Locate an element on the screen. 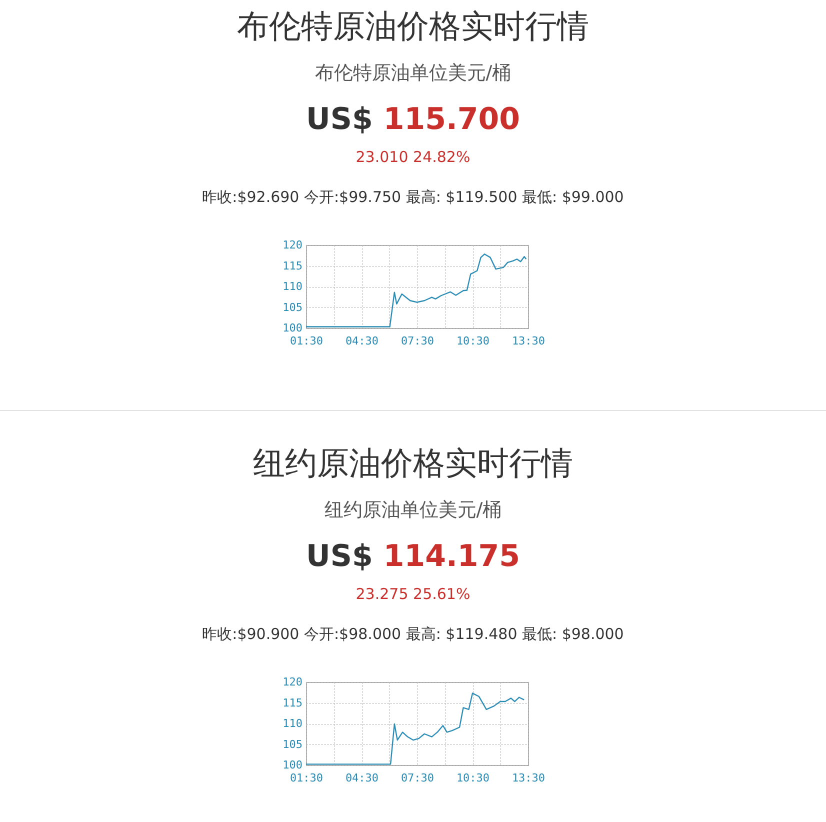  chart-title: 布伦特原油价格实时行情 is located at coordinates (413, 26).